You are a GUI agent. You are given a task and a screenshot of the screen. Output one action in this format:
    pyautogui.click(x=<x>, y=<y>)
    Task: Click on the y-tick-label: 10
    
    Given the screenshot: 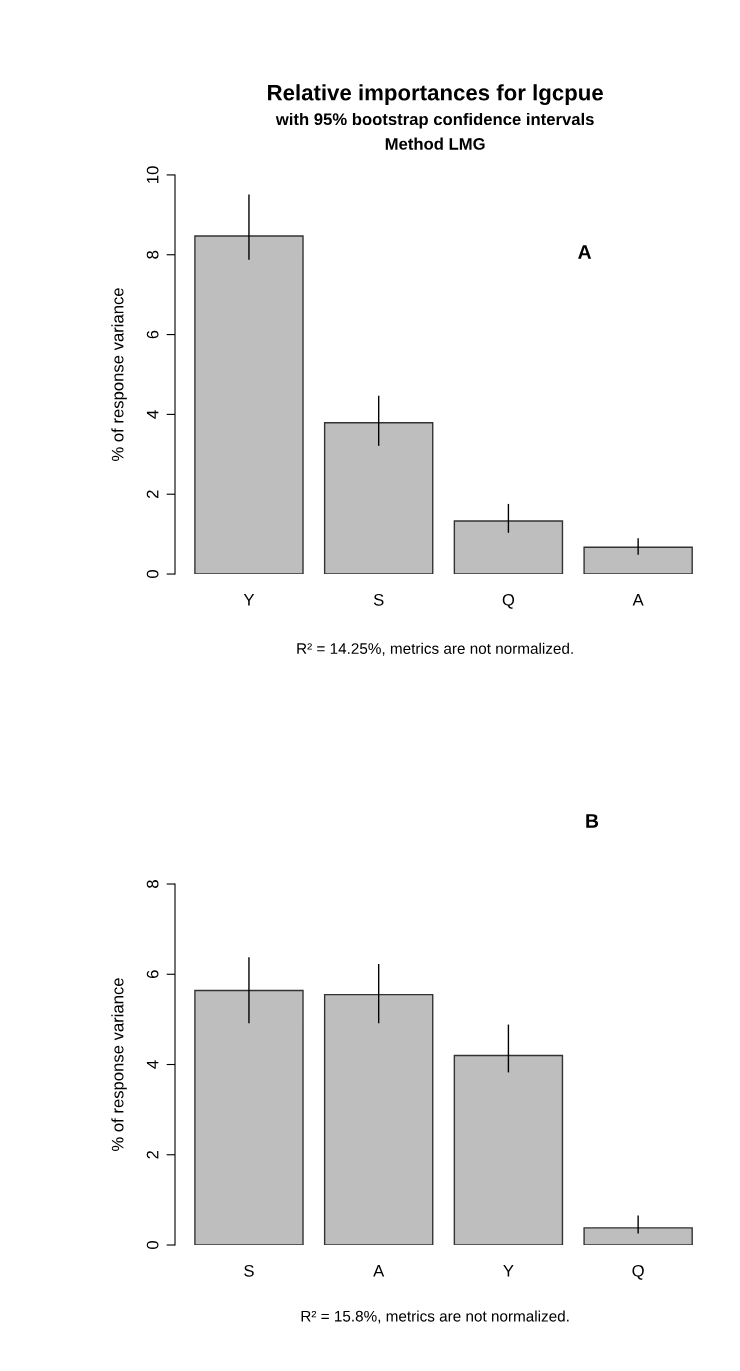 What is the action you would take?
    pyautogui.click(x=152, y=174)
    